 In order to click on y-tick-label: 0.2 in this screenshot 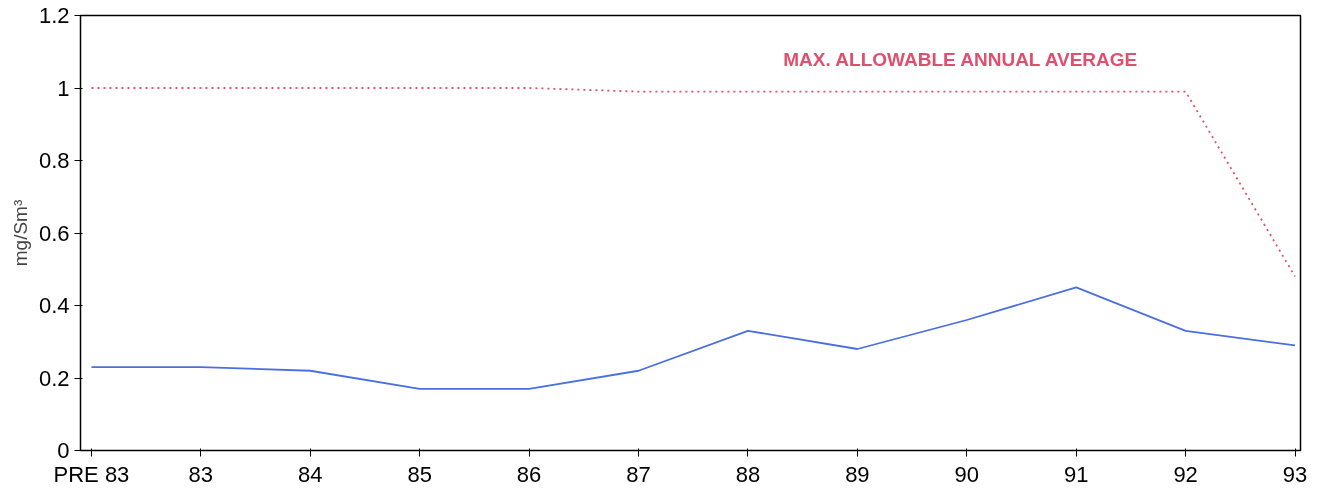, I will do `click(54, 378)`.